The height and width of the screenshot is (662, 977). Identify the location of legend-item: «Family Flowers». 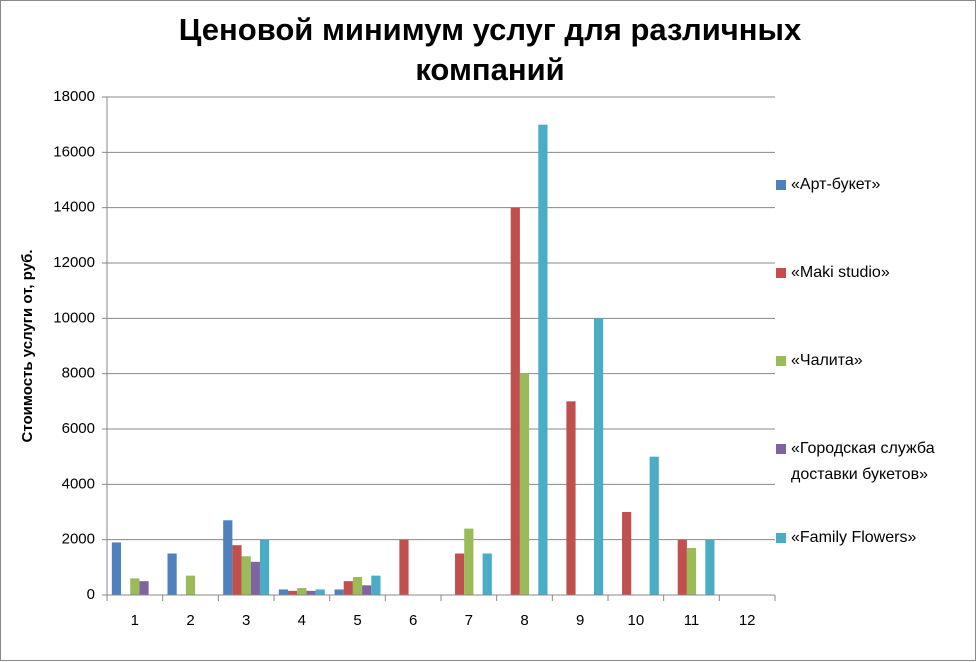
(871, 538).